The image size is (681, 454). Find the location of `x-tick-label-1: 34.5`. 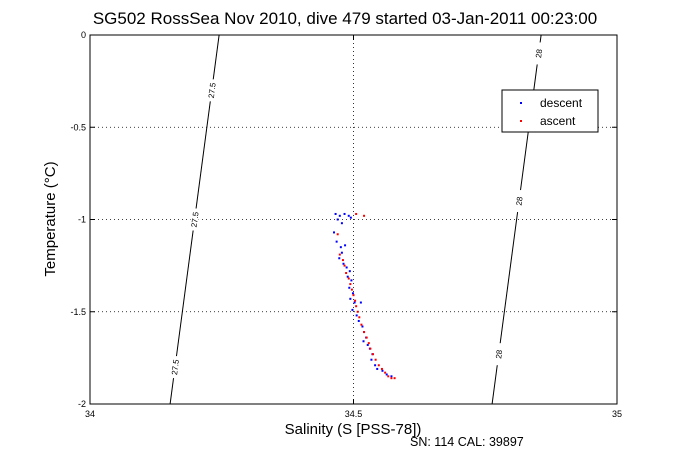

x-tick-label-1: 34.5 is located at coordinates (354, 414).